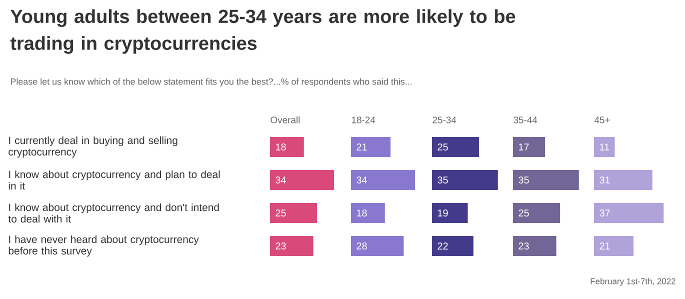 The image size is (685, 299). I want to click on chart-title: 35-44, so click(526, 120).